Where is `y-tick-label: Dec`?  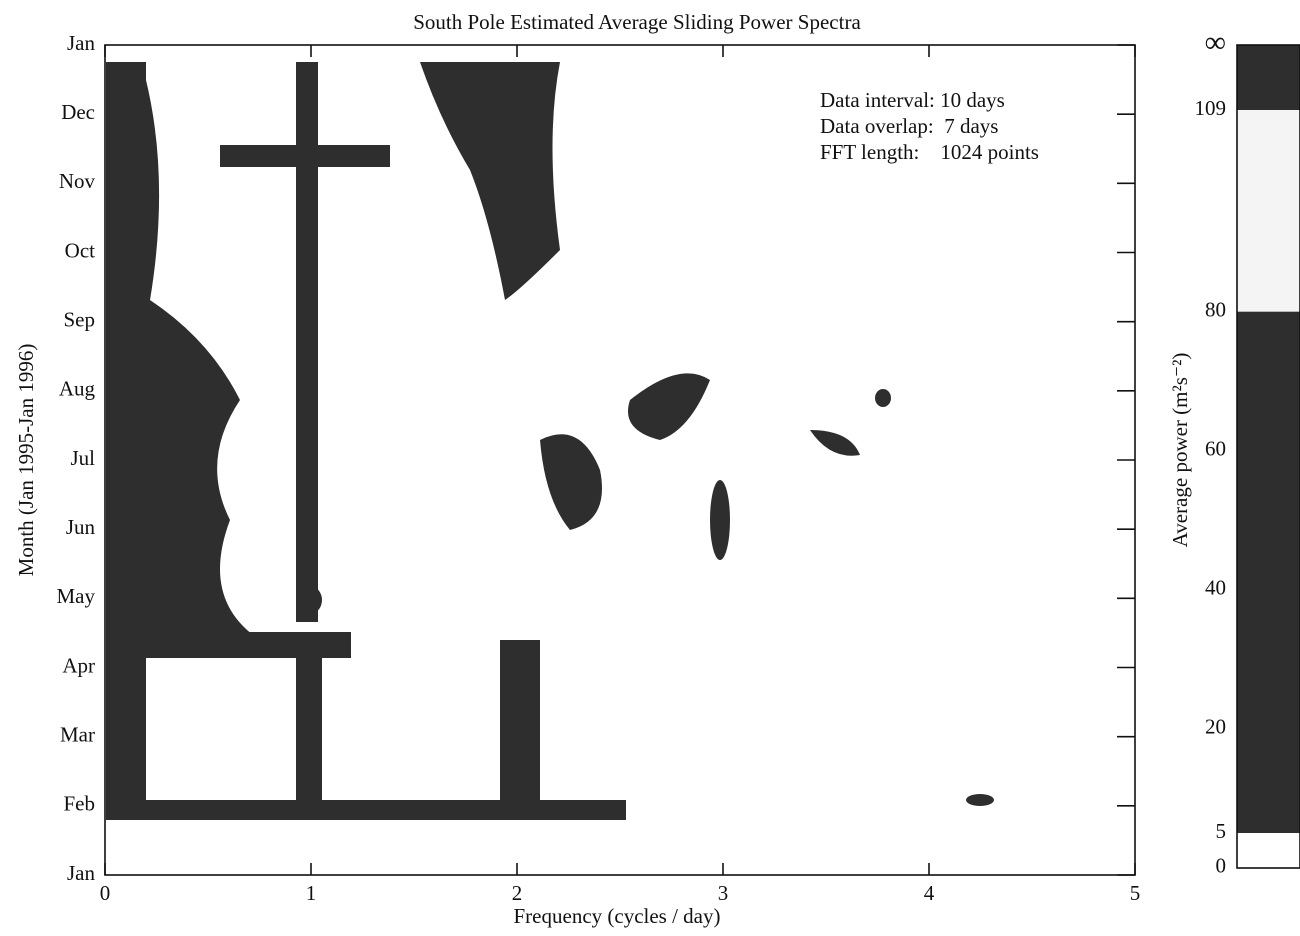
y-tick-label: Dec is located at coordinates (78, 112).